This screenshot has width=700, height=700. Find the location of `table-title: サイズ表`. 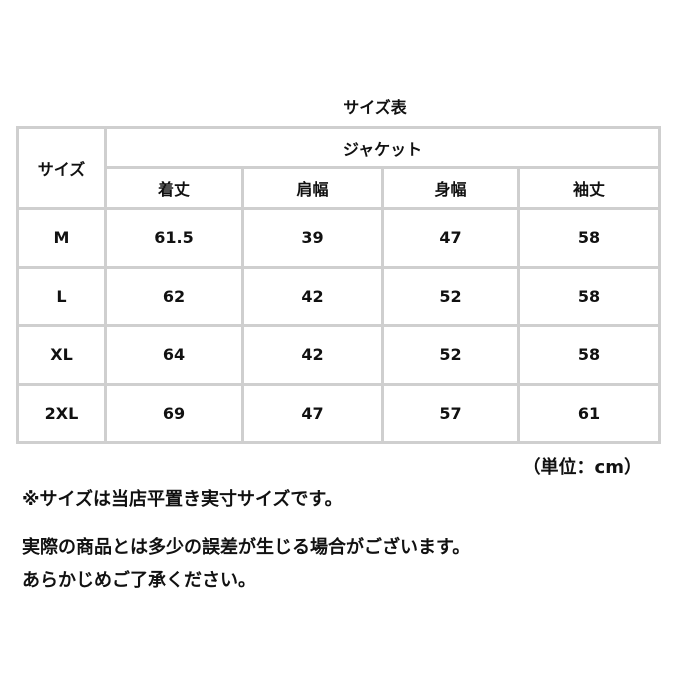

table-title: サイズ表 is located at coordinates (375, 107).